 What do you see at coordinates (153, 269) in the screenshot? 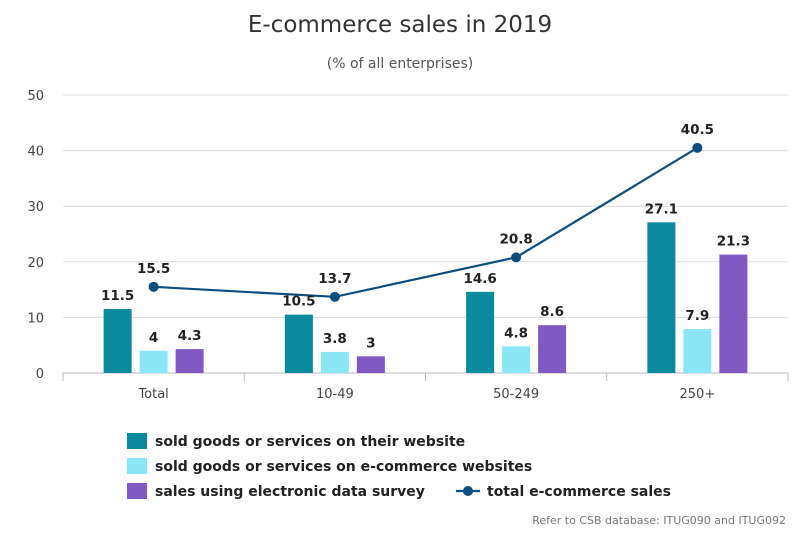
I see `line-data-label: 15.5` at bounding box center [153, 269].